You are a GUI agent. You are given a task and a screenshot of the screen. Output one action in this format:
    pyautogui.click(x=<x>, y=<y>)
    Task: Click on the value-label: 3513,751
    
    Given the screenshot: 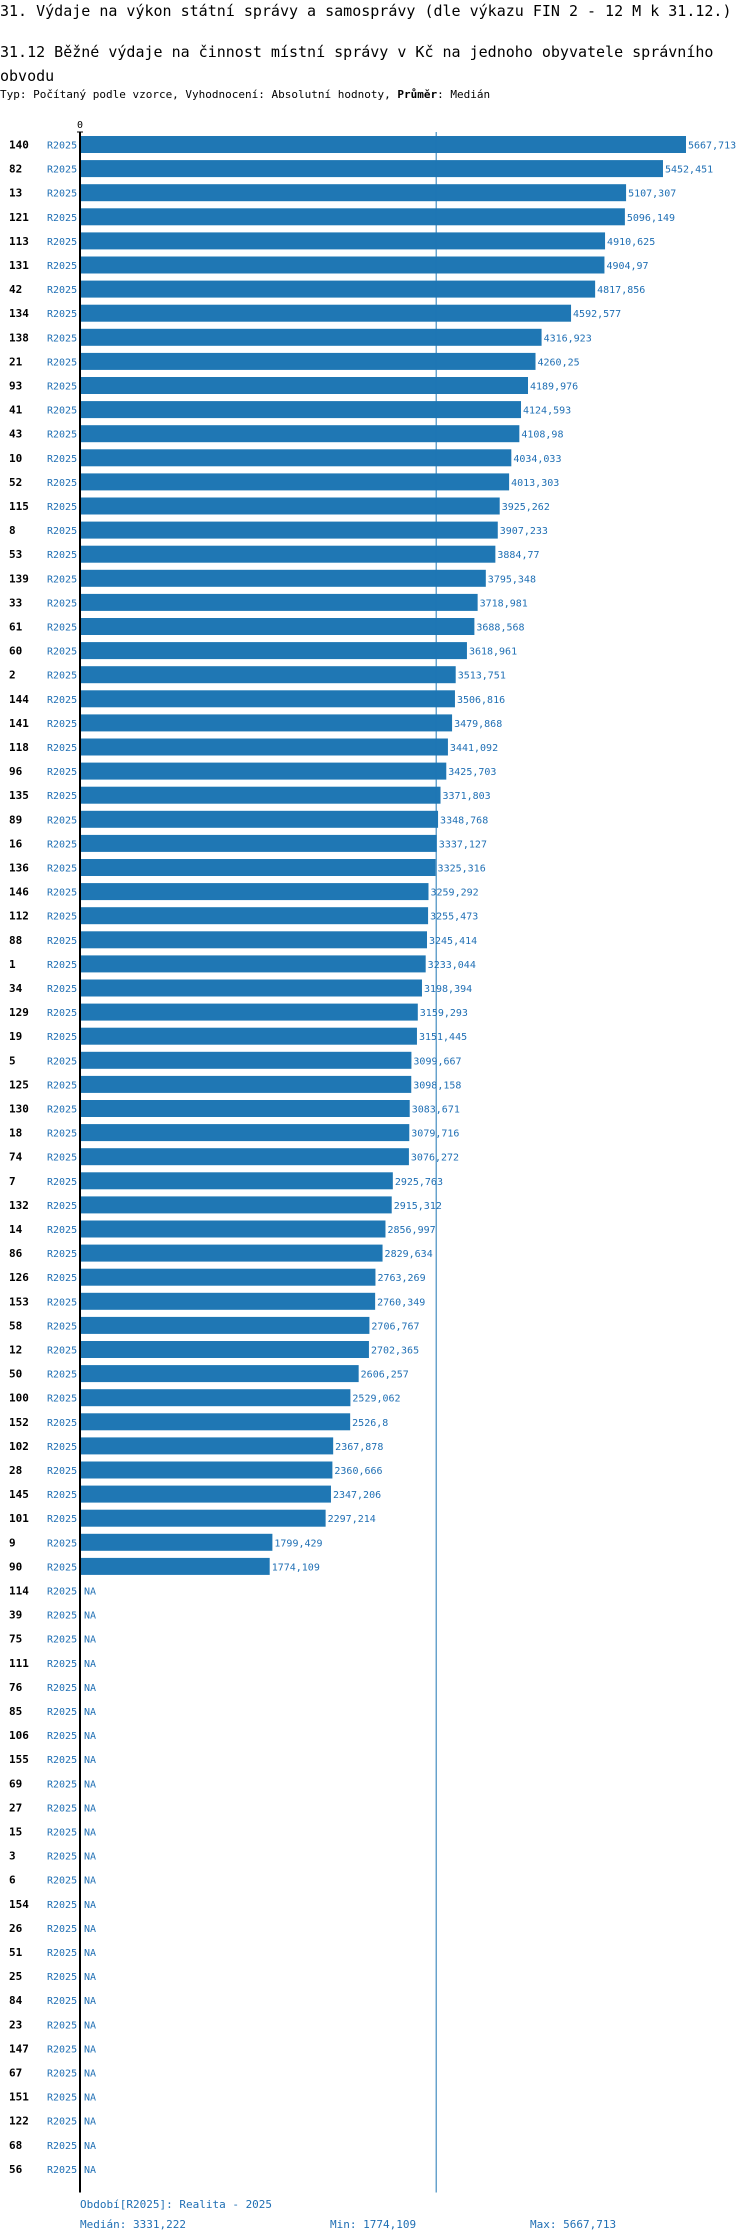 What is the action you would take?
    pyautogui.click(x=482, y=676)
    